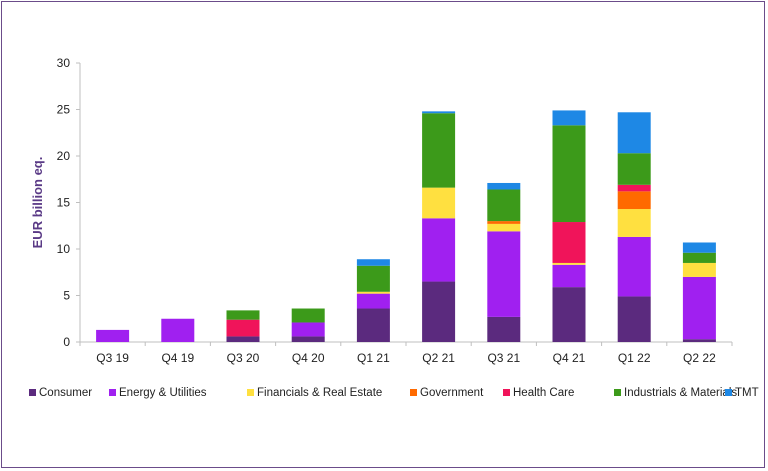 Image resolution: width=768 pixels, height=471 pixels. What do you see at coordinates (243, 358) in the screenshot?
I see `x-tick-label: Q3 20` at bounding box center [243, 358].